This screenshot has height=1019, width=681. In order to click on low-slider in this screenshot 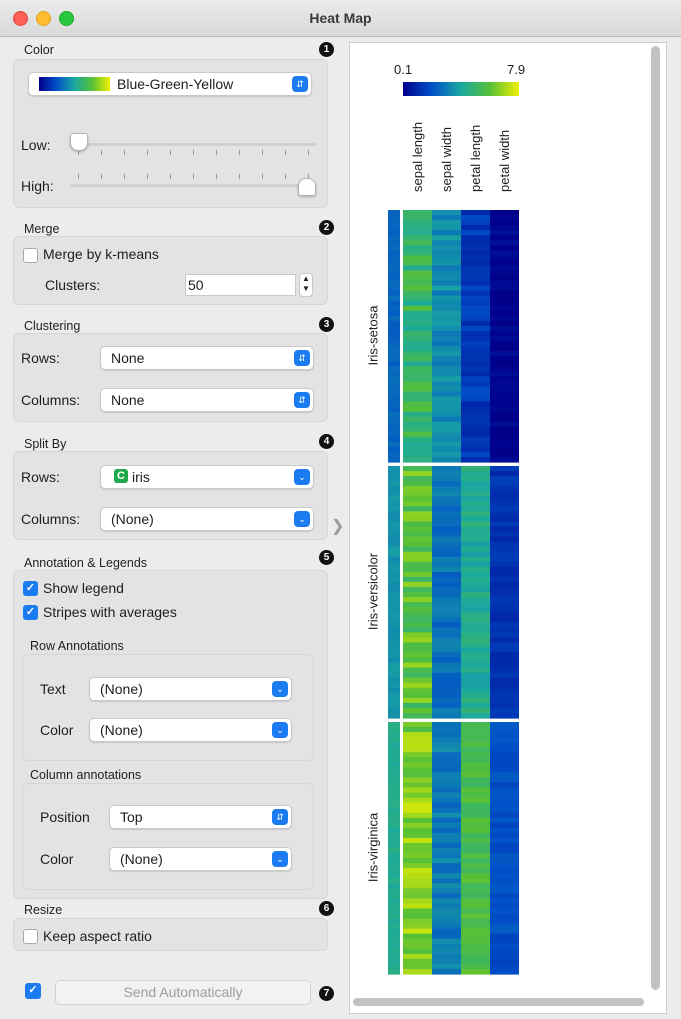, I will do `click(193, 145)`.